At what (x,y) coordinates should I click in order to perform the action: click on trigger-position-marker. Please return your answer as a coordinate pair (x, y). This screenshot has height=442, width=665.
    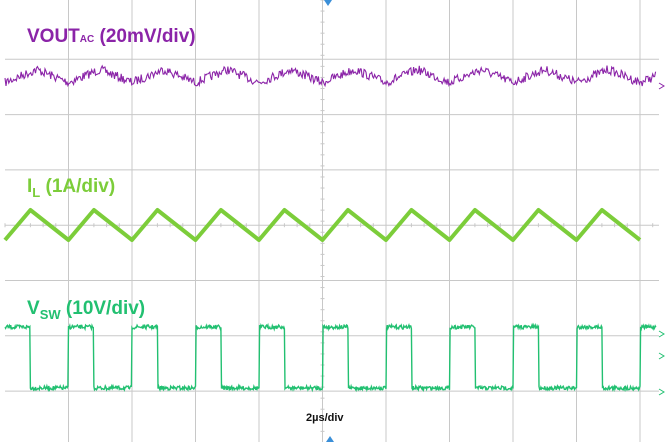
    Looking at the image, I should click on (328, 3).